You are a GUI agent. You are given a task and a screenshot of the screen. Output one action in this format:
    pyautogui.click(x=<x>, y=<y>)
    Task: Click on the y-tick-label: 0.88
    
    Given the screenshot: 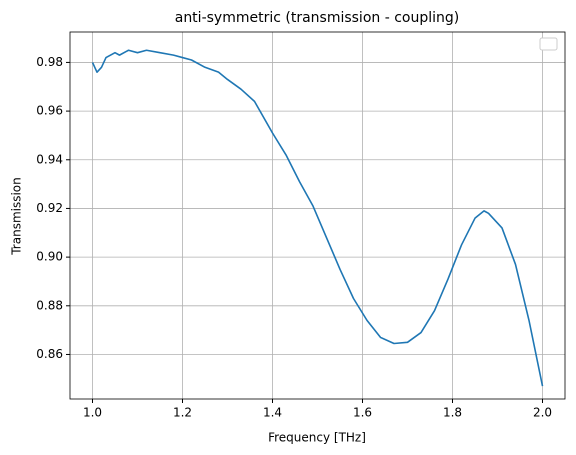 What is the action you would take?
    pyautogui.click(x=49, y=305)
    